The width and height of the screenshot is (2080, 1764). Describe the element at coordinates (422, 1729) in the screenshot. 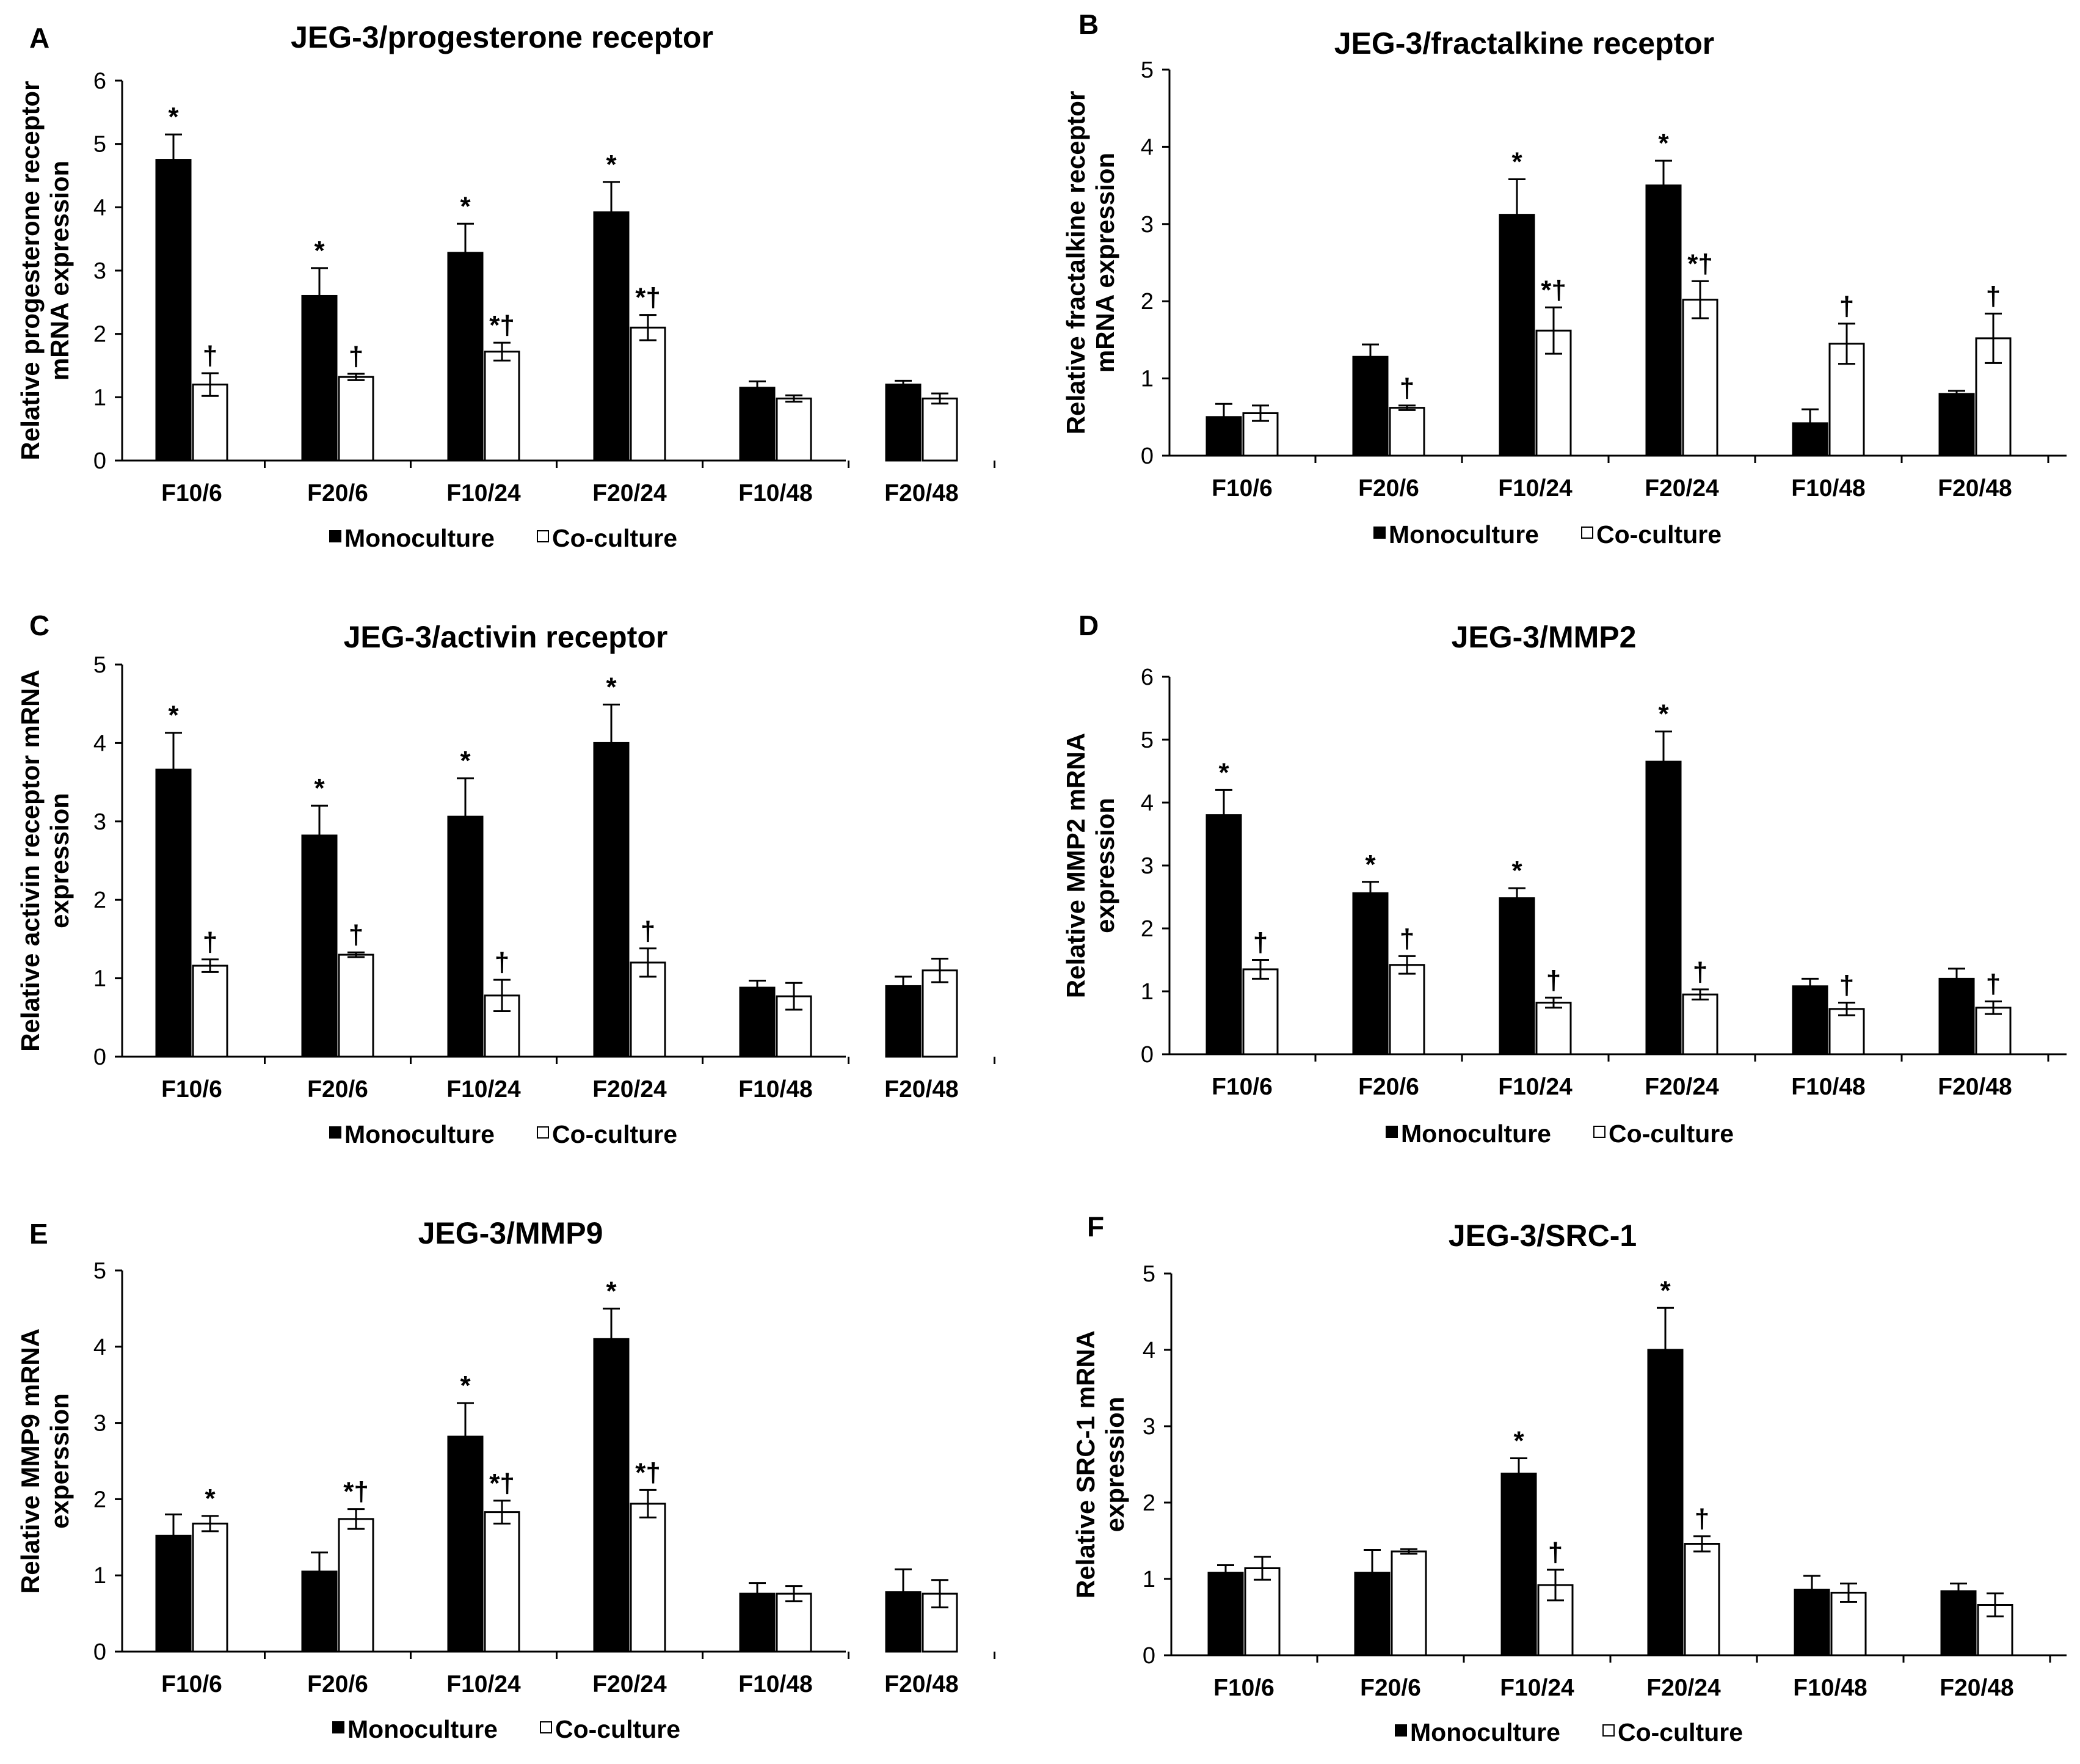

I see `legend-label-monoculture: Monoculture` at that location.